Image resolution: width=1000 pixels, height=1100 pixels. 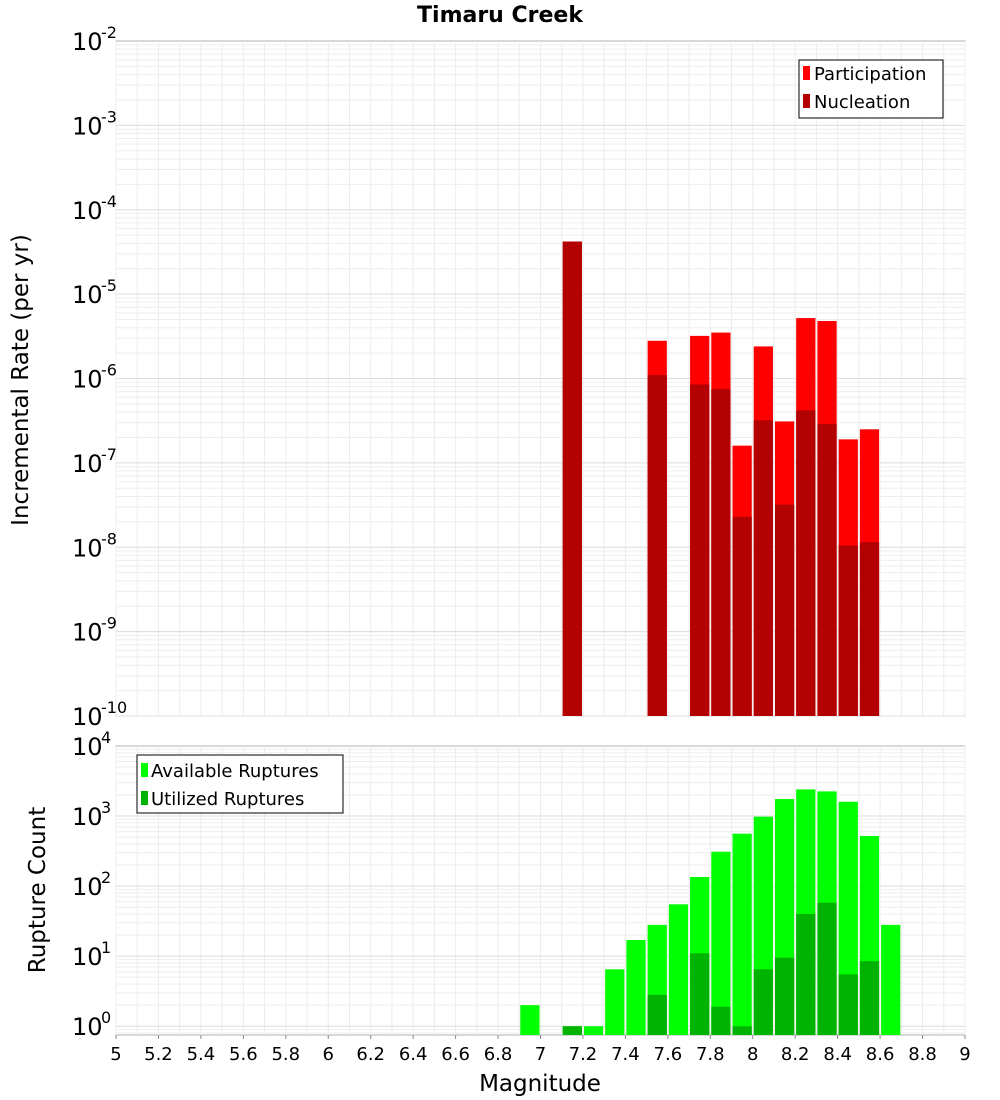 I want to click on available-legend-swatch, so click(x=144, y=770).